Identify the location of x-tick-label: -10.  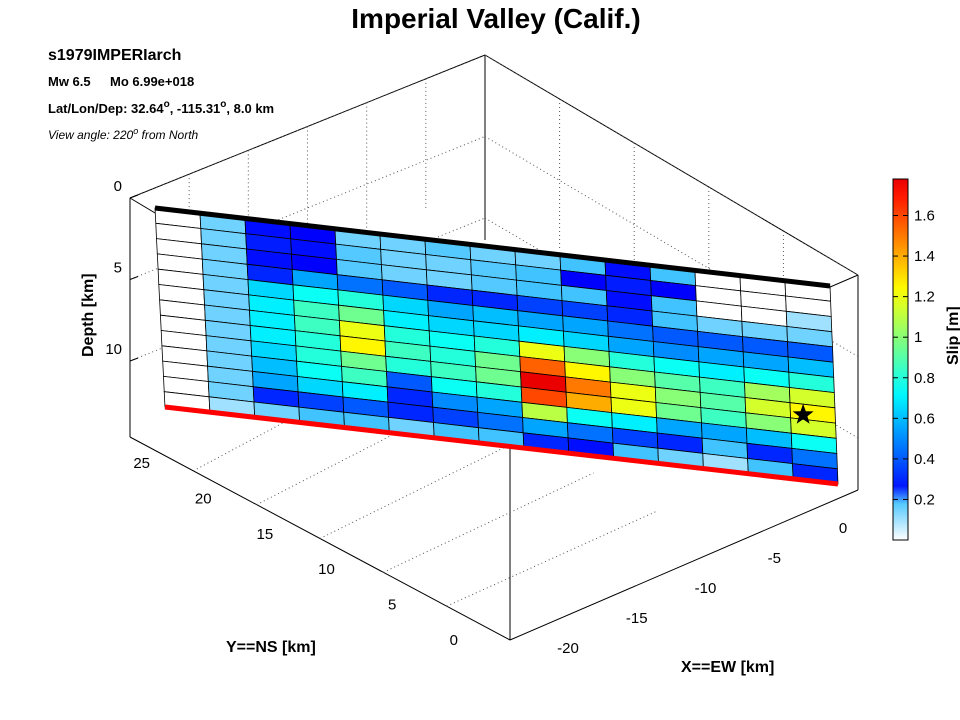
(706, 588).